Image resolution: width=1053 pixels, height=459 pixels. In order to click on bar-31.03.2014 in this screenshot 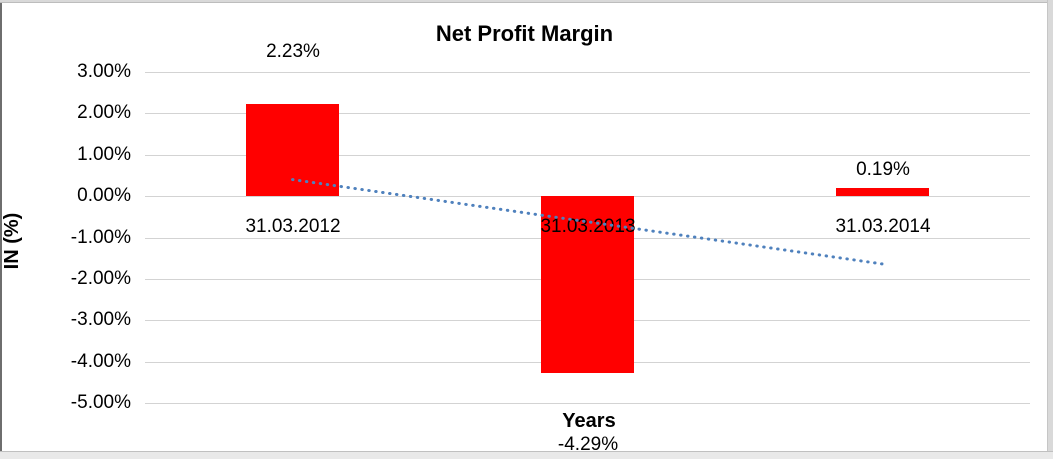, I will do `click(882, 192)`.